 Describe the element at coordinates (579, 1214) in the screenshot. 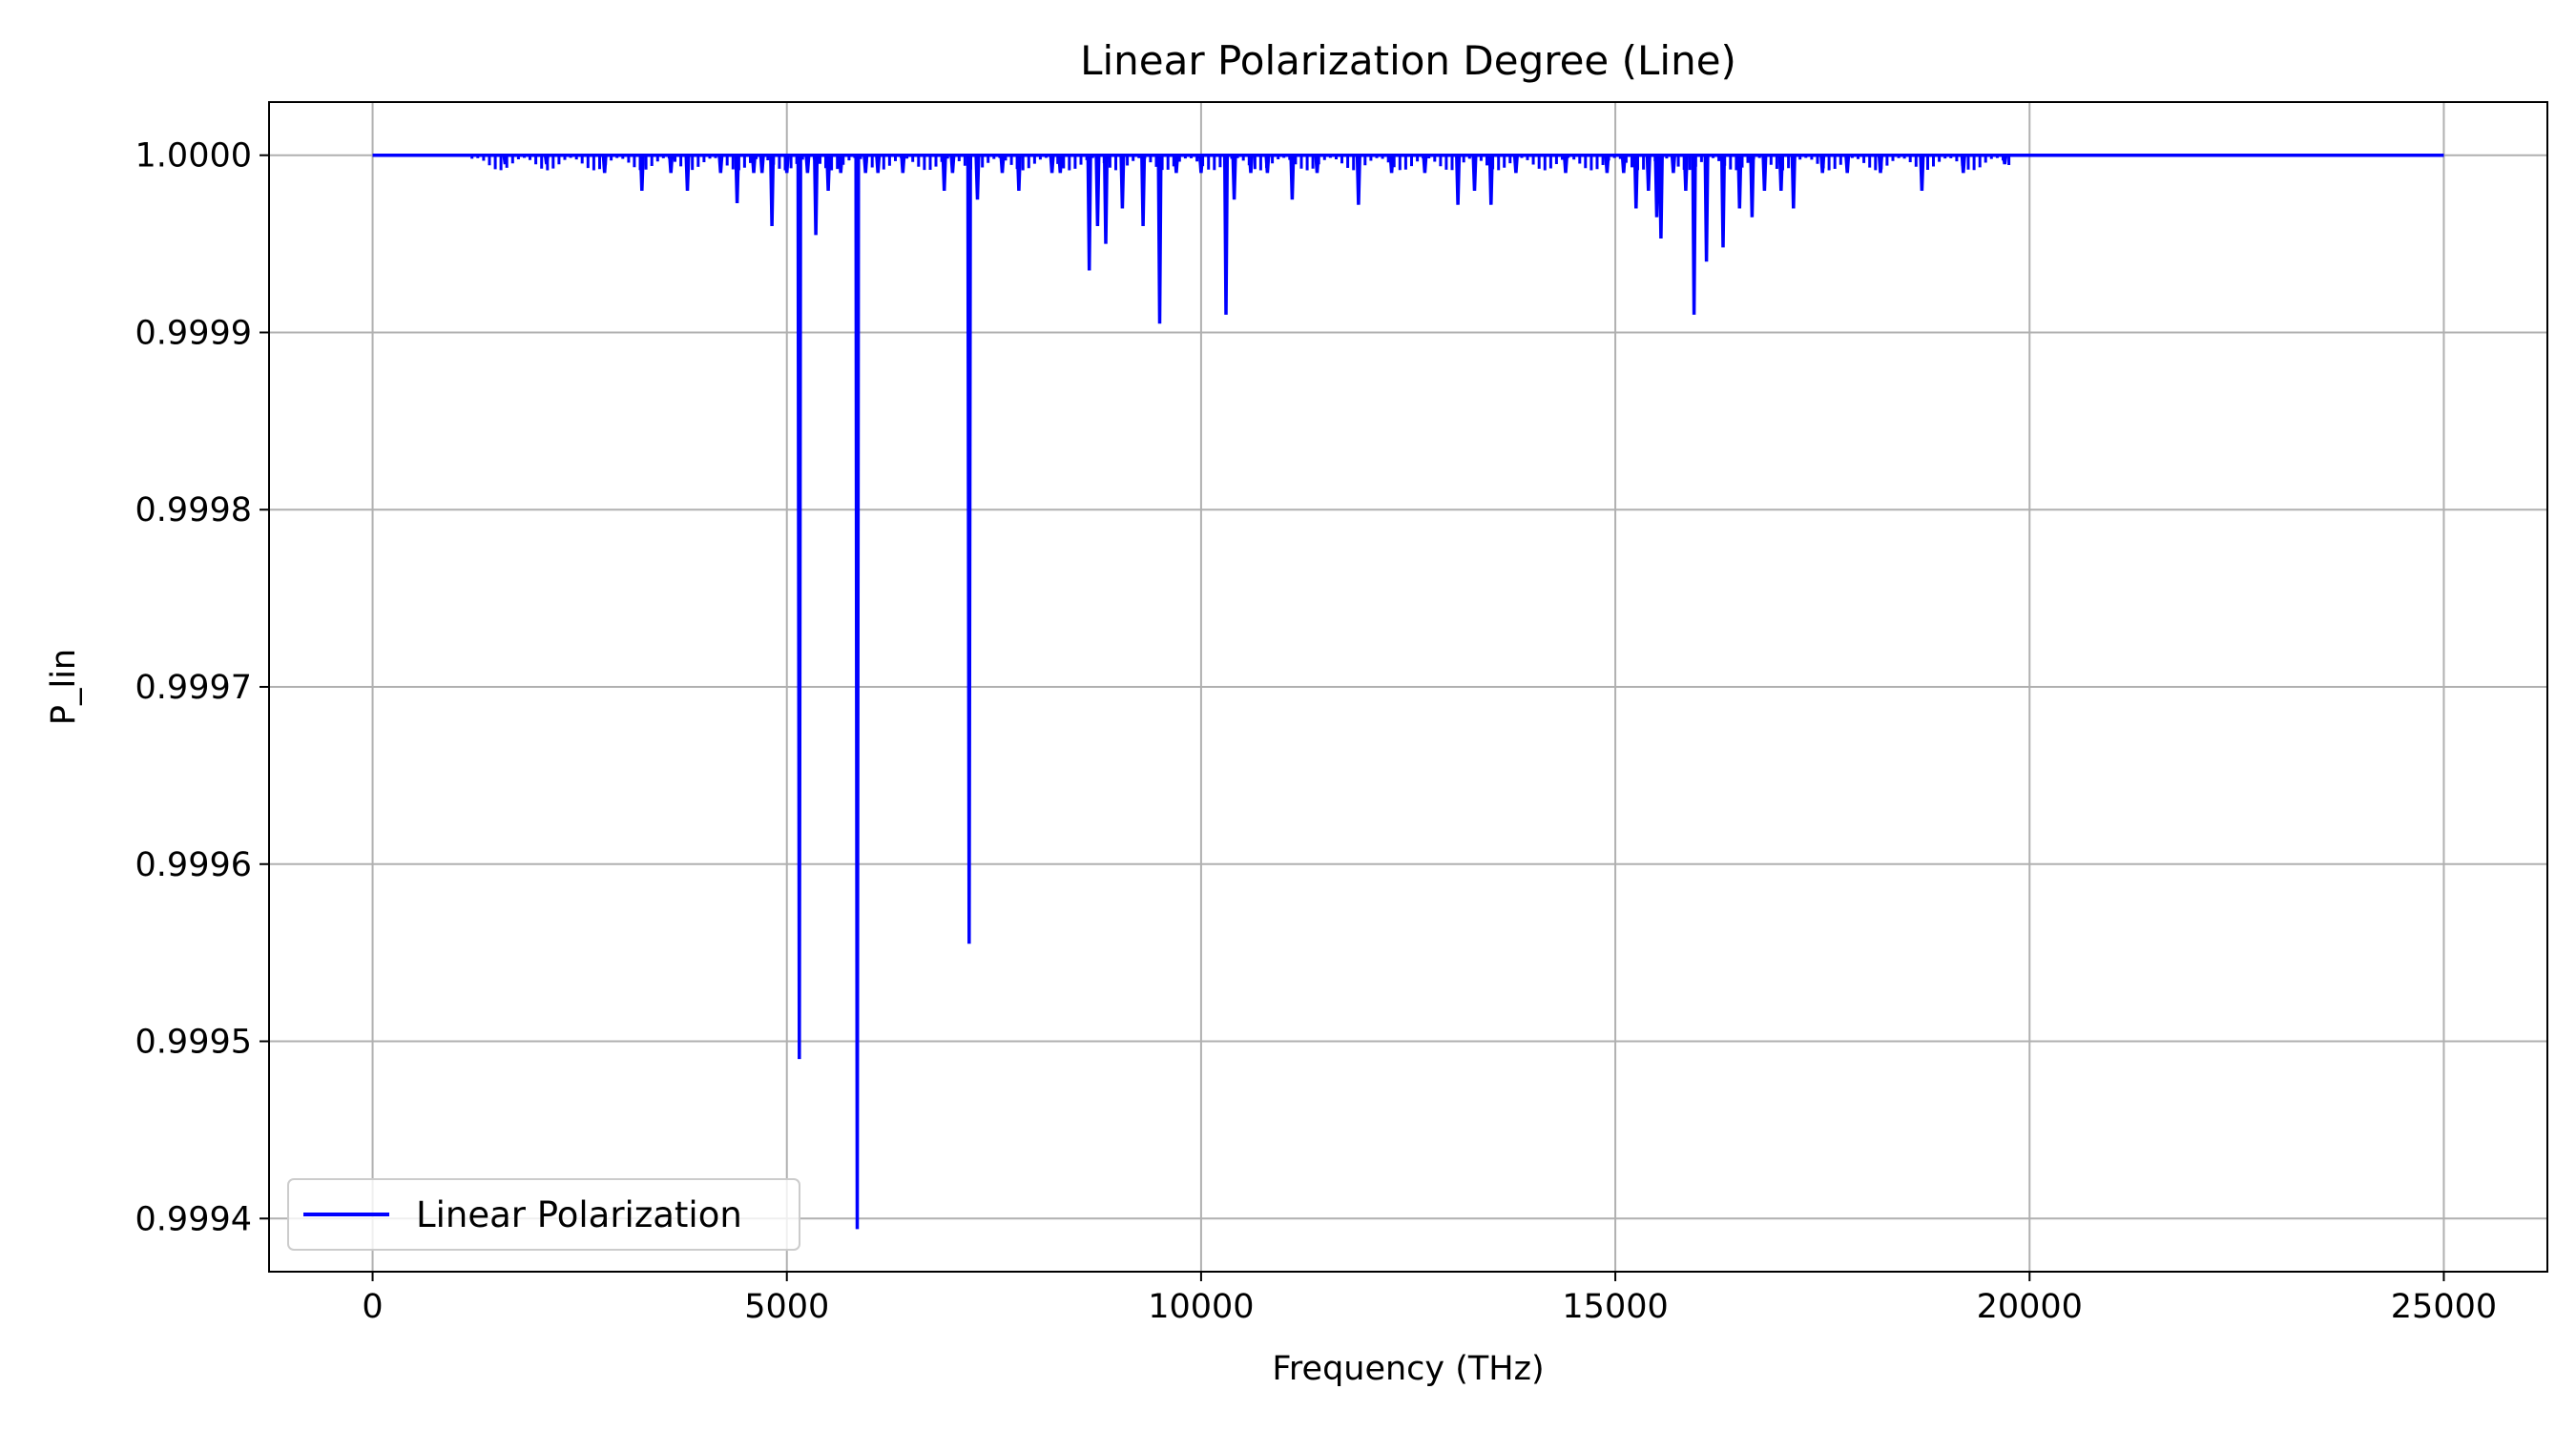

I see `legend-entry-label: Linear Polarization` at that location.